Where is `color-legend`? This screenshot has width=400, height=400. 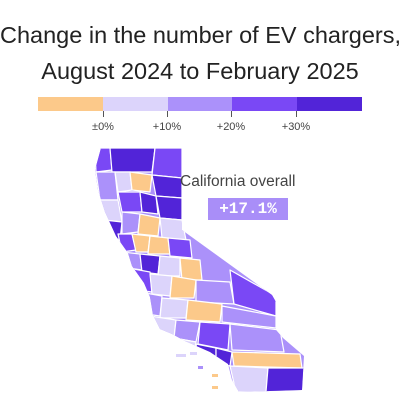 color-legend is located at coordinates (200, 104).